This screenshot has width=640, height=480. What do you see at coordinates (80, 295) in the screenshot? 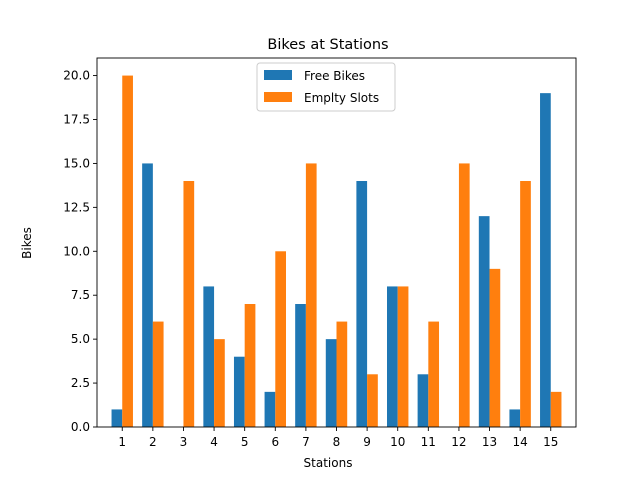
I see `y-tick-label: 7.5` at bounding box center [80, 295].